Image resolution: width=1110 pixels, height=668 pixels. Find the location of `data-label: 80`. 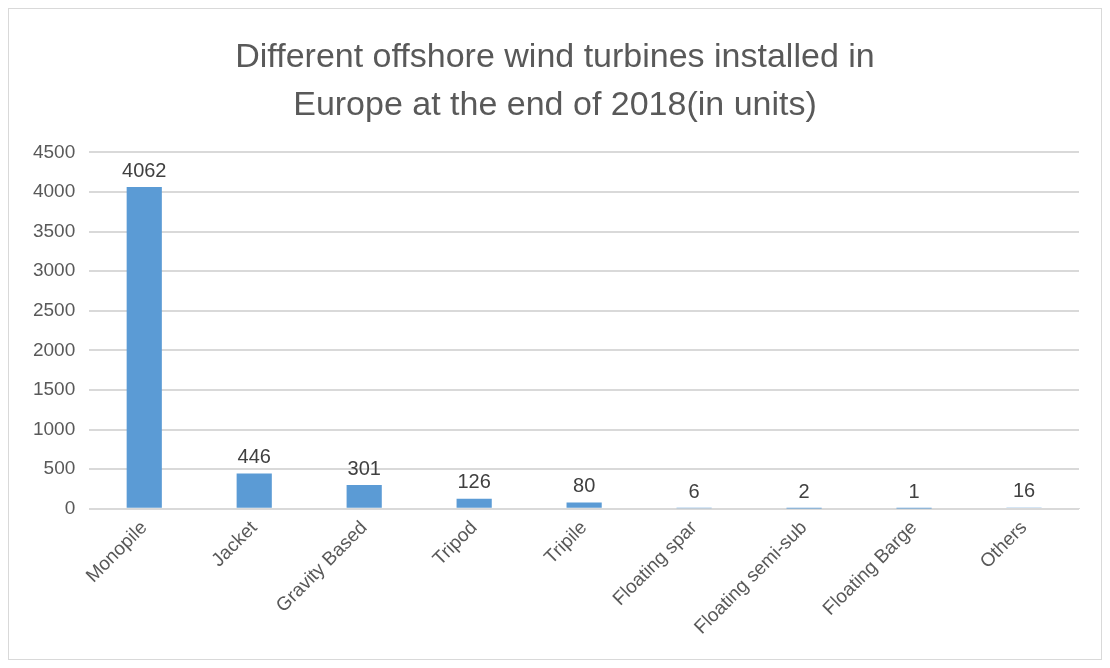

data-label: 80 is located at coordinates (584, 485).